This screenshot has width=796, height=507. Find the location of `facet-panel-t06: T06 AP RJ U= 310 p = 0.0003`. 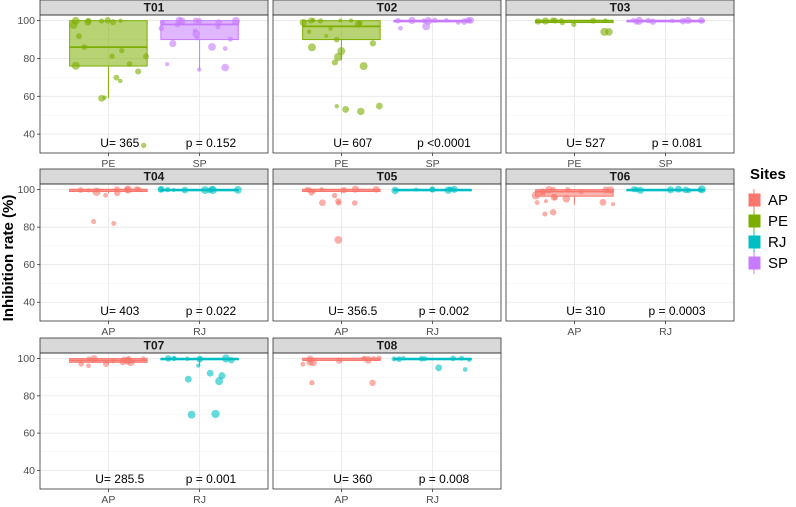

facet-panel-t06: T06 AP RJ U= 310 p = 0.0003 is located at coordinates (620, 253).